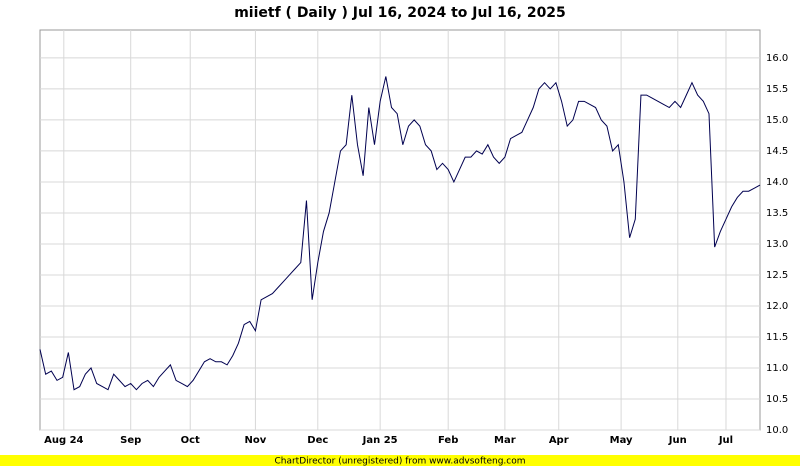  What do you see at coordinates (380, 440) in the screenshot?
I see `x-tick-label: Jan 25` at bounding box center [380, 440].